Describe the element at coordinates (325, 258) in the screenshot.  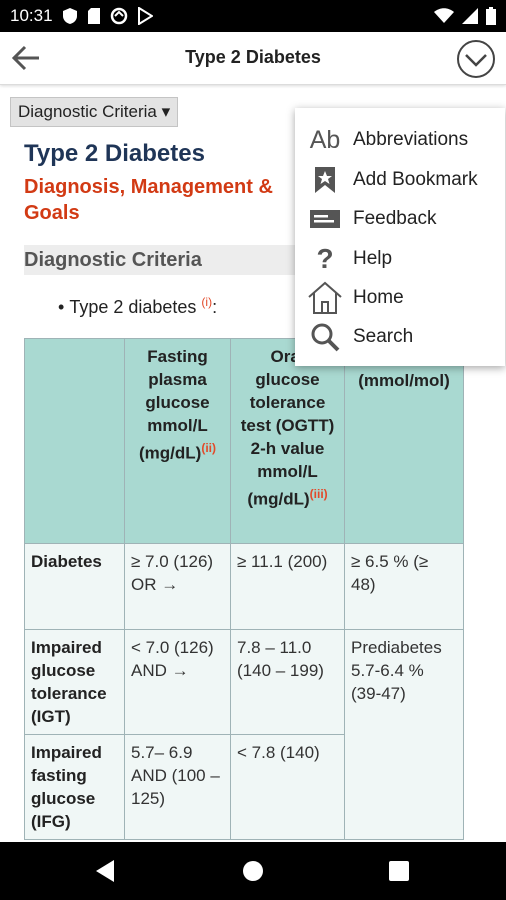
I see `question-icon: ?` at that location.